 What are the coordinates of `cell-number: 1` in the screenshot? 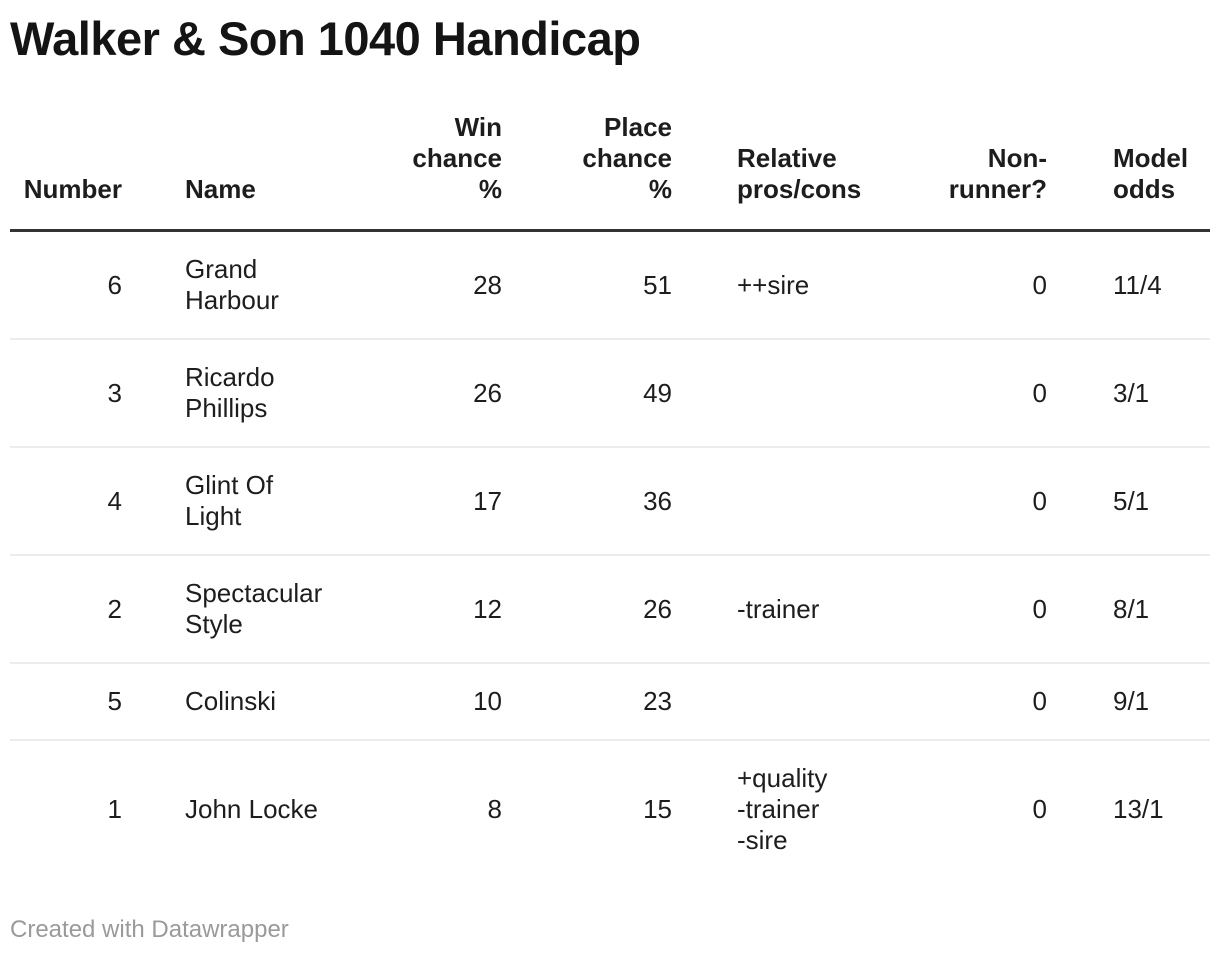 It's located at (114, 809).